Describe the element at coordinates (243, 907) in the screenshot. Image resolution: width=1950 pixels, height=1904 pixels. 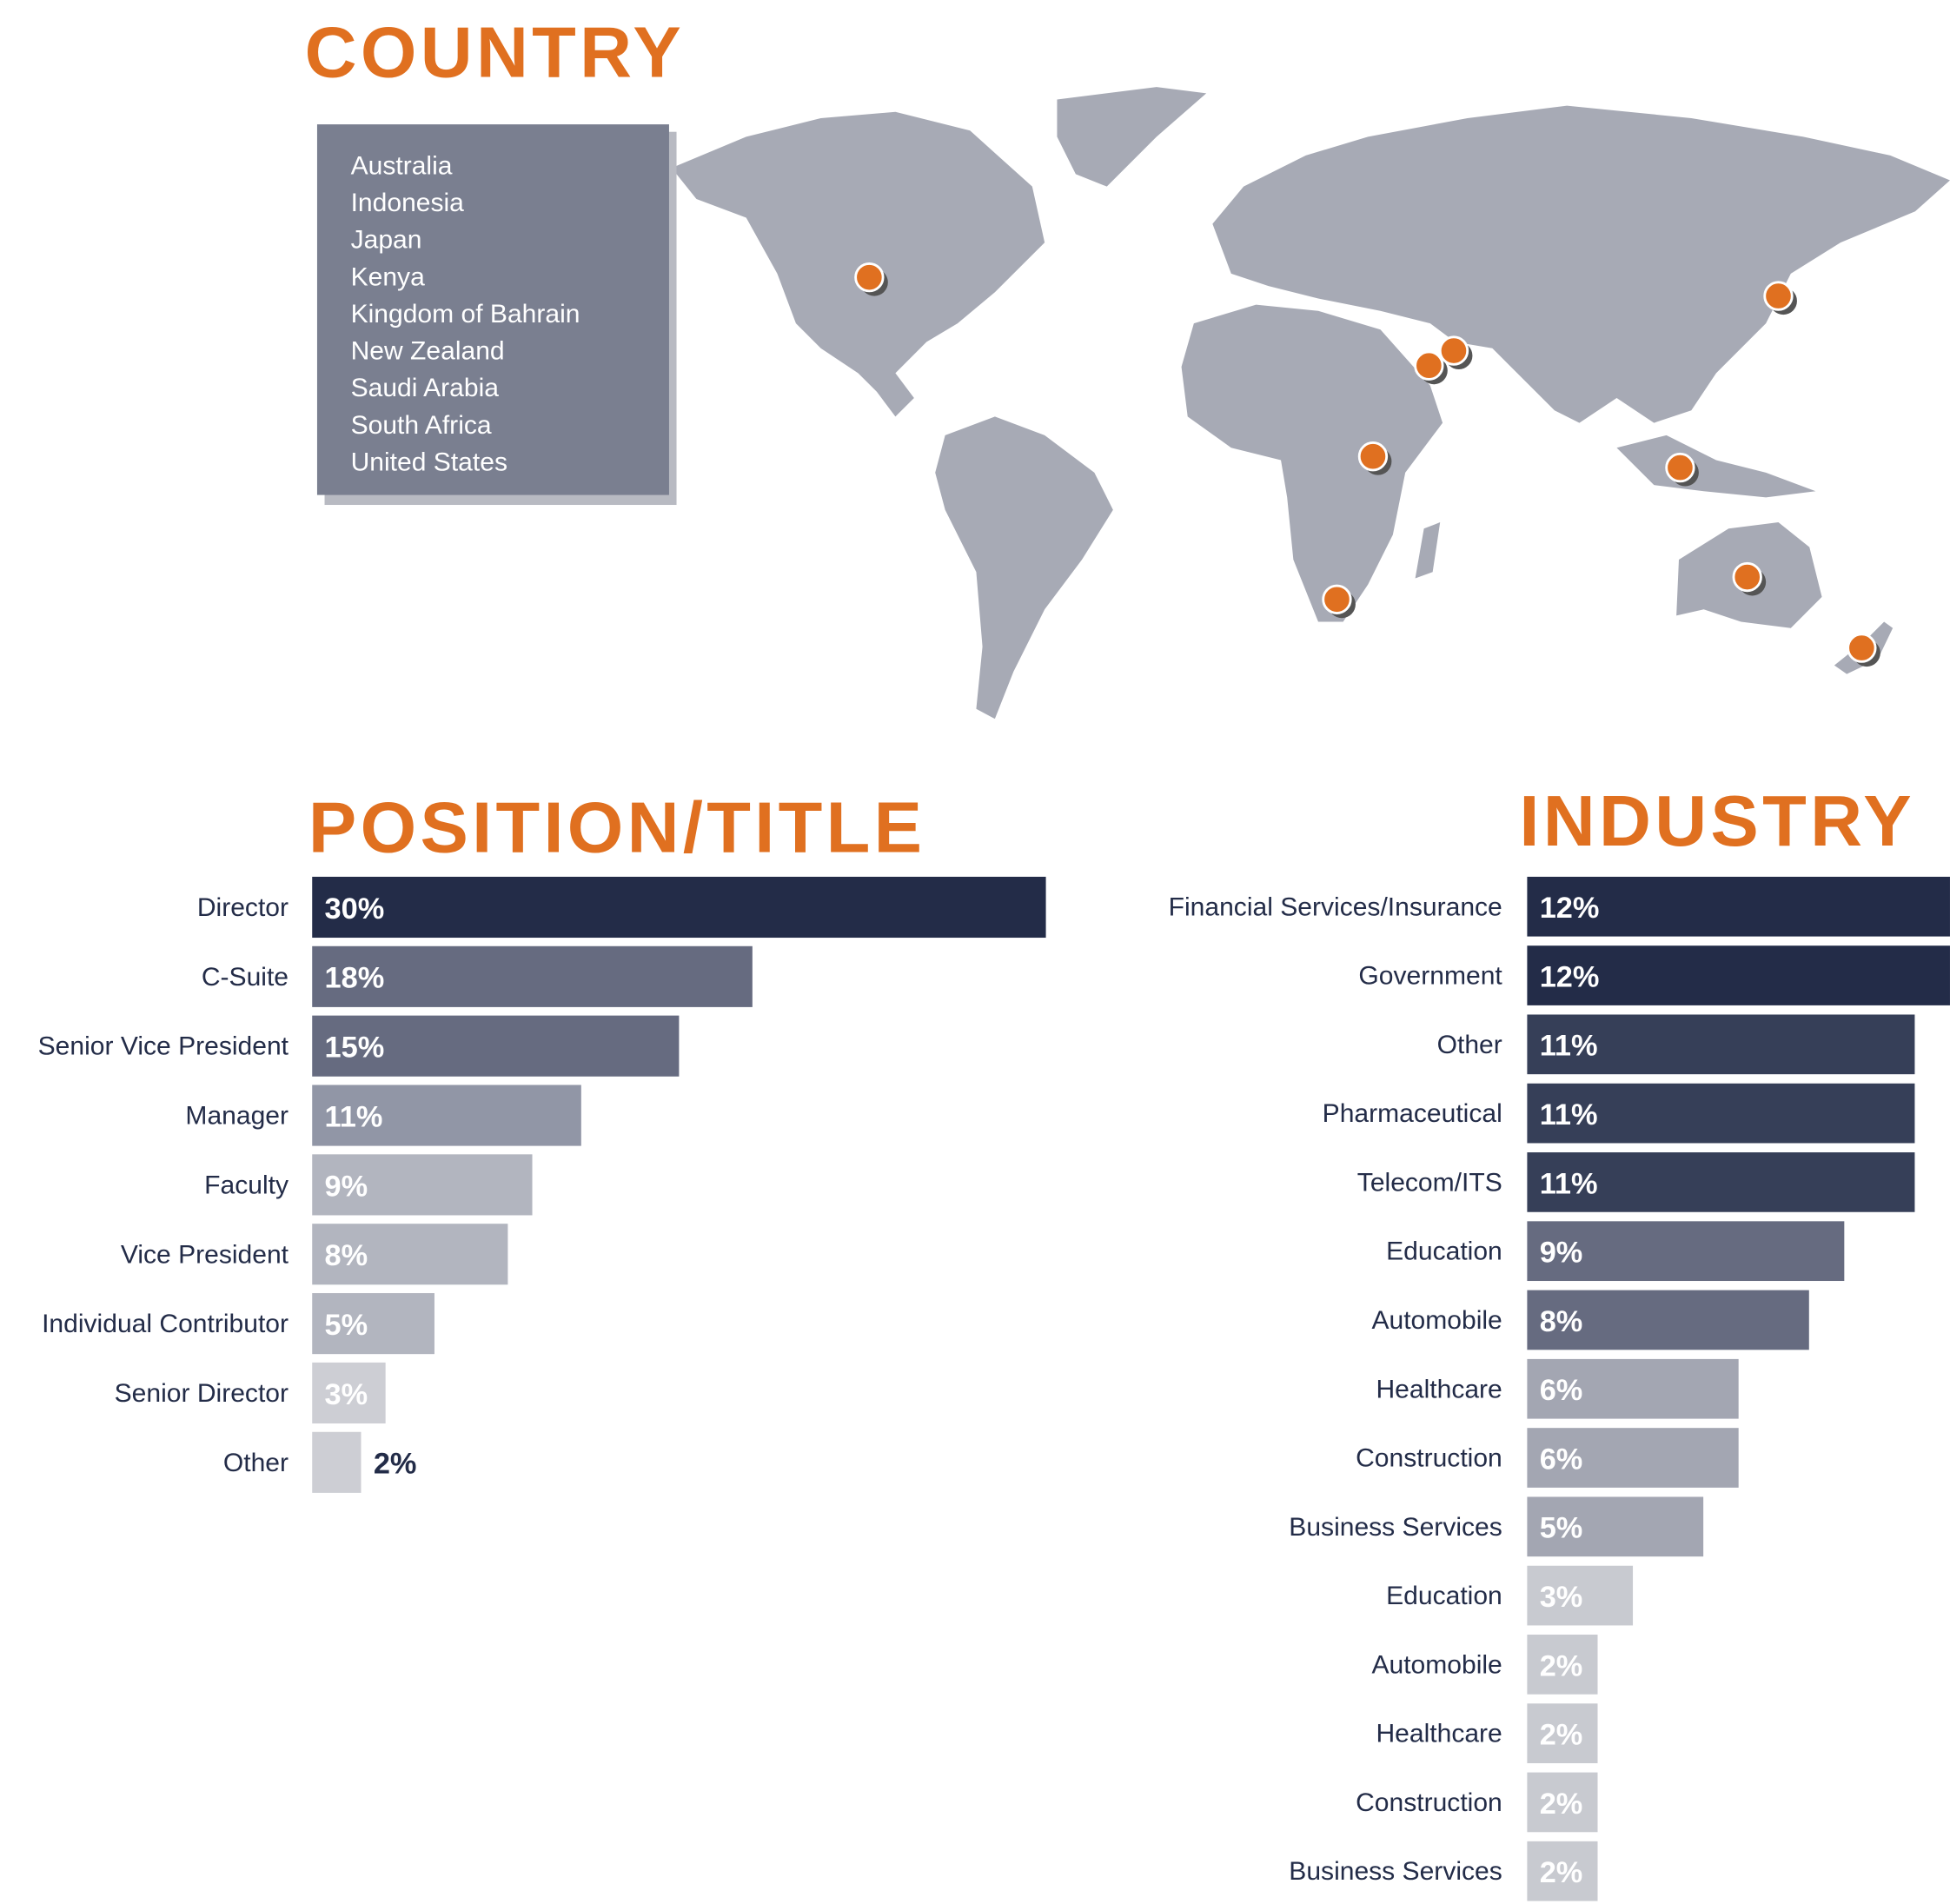
I see `category-label: Director` at that location.